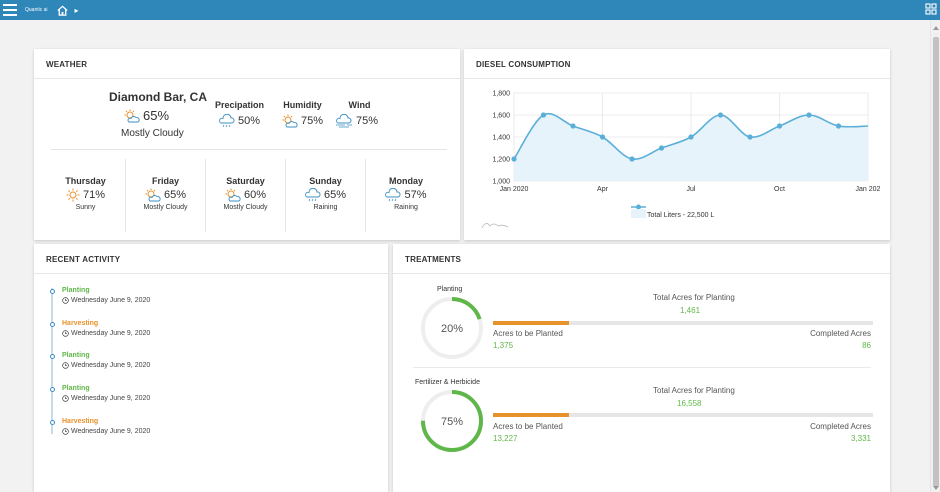 The width and height of the screenshot is (940, 492). I want to click on weather-header: WEATHER, so click(247, 64).